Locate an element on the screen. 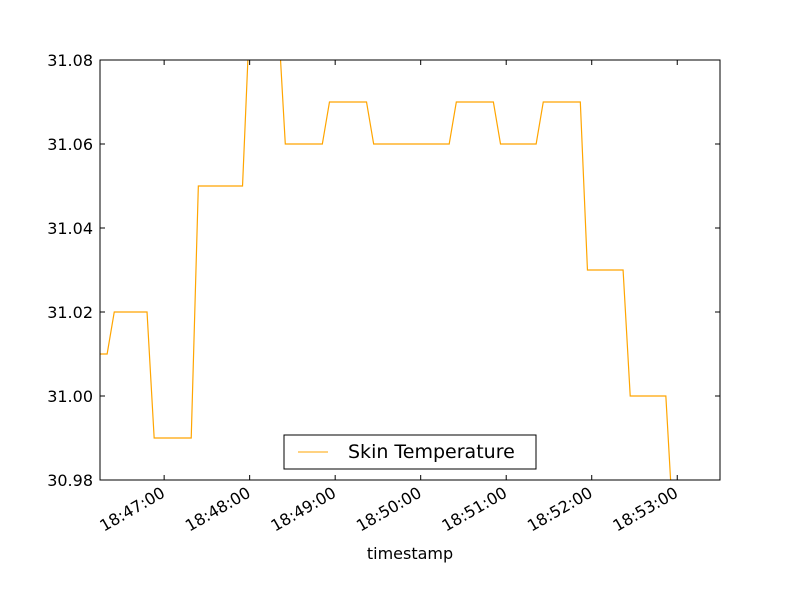 Image resolution: width=800 pixels, height=600 pixels. y-tick-label: 31.06 is located at coordinates (70, 144).